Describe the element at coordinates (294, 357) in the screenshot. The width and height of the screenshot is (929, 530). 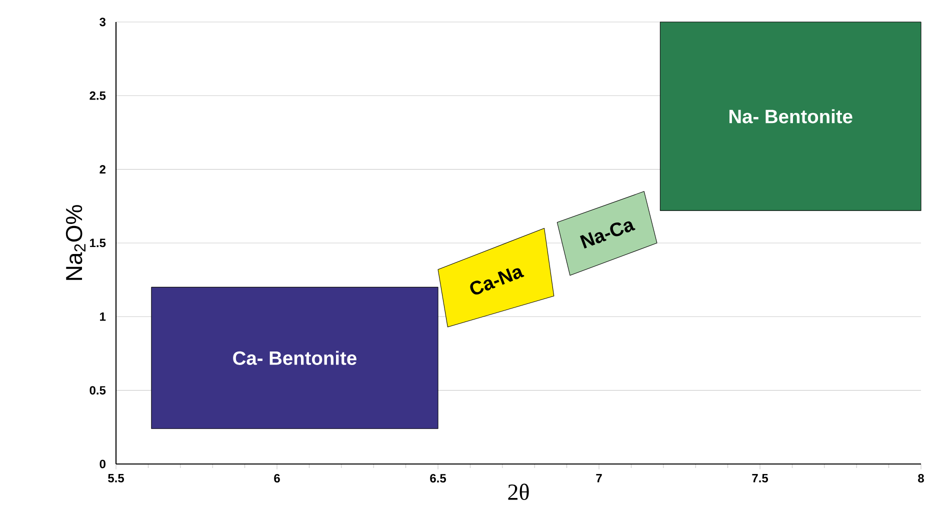
I see `series-label: Ca- Bentonite` at that location.